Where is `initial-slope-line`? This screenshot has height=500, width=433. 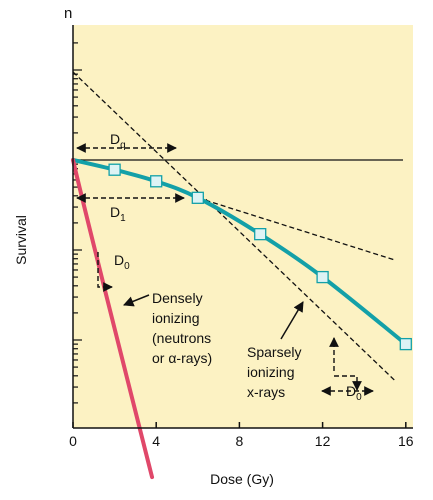 initial-slope-line is located at coordinates (296, 229).